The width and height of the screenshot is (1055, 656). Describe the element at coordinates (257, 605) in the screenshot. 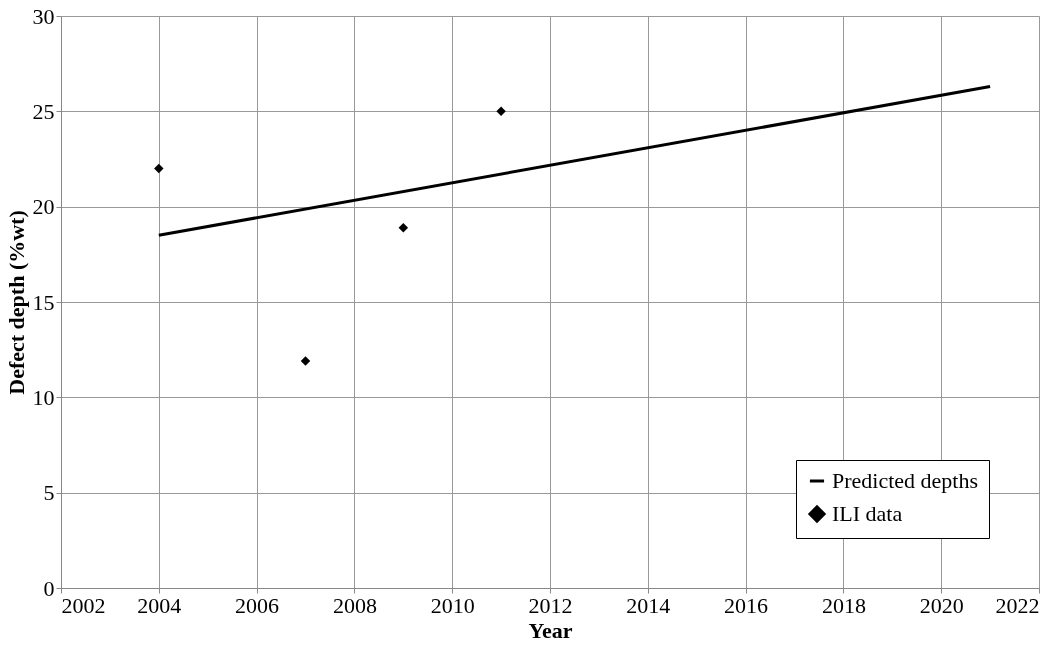

I see `x-tick-label: 2006` at that location.